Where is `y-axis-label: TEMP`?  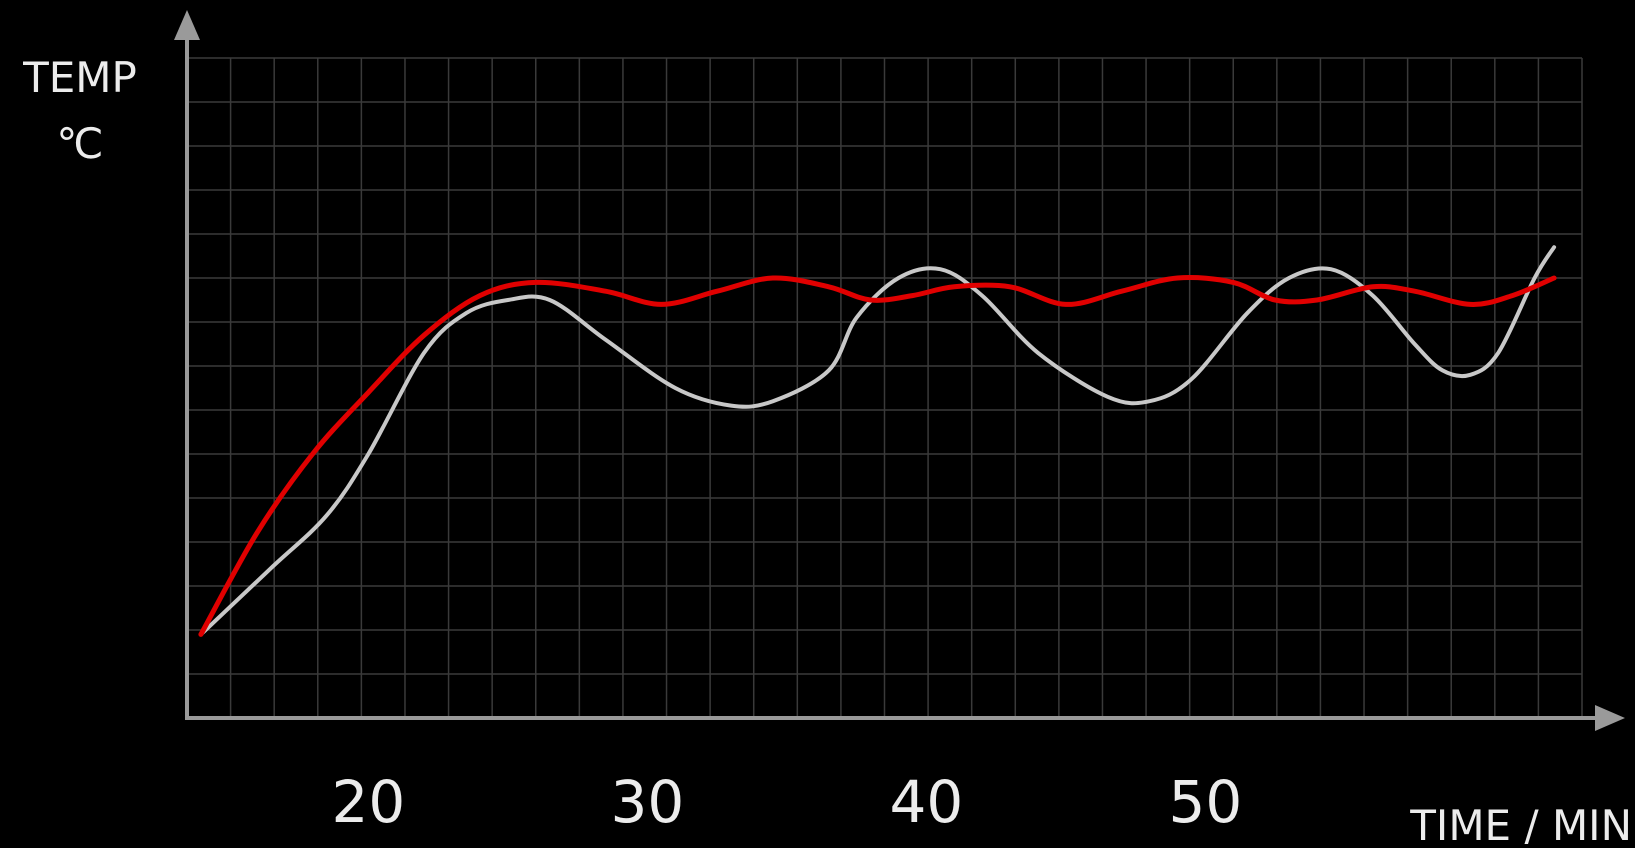
y-axis-label: TEMP is located at coordinates (79, 77).